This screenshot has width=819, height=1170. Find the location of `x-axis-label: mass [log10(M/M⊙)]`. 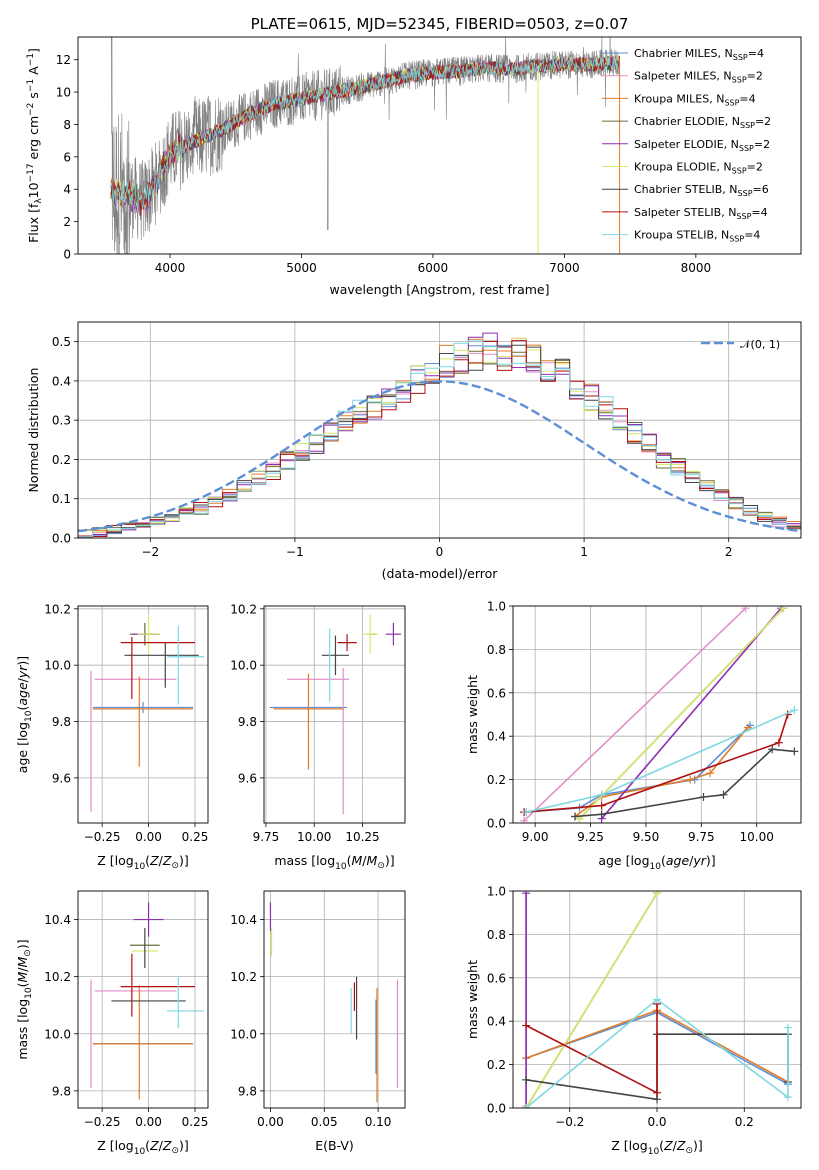

x-axis-label: mass [log10(M/M⊙)] is located at coordinates (334, 862).